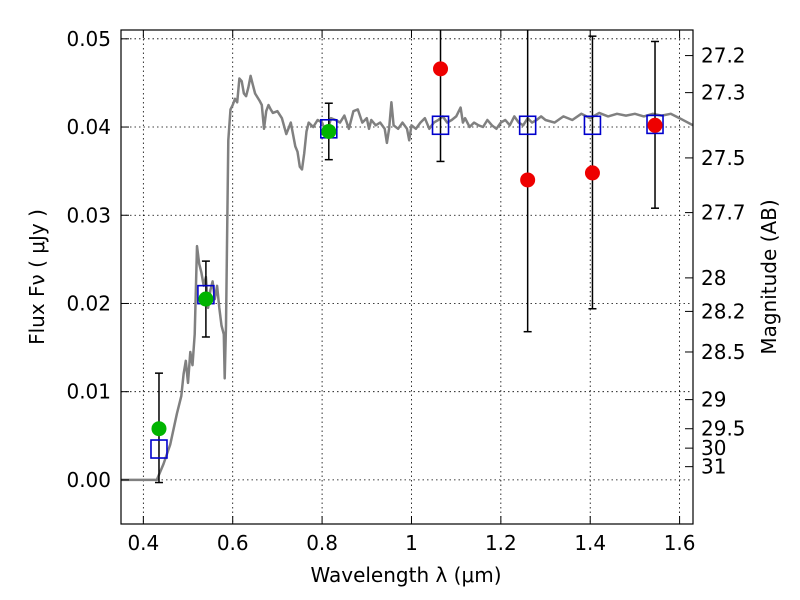 The image size is (800, 600). I want to click on x-tick-label: 0.4, so click(143, 543).